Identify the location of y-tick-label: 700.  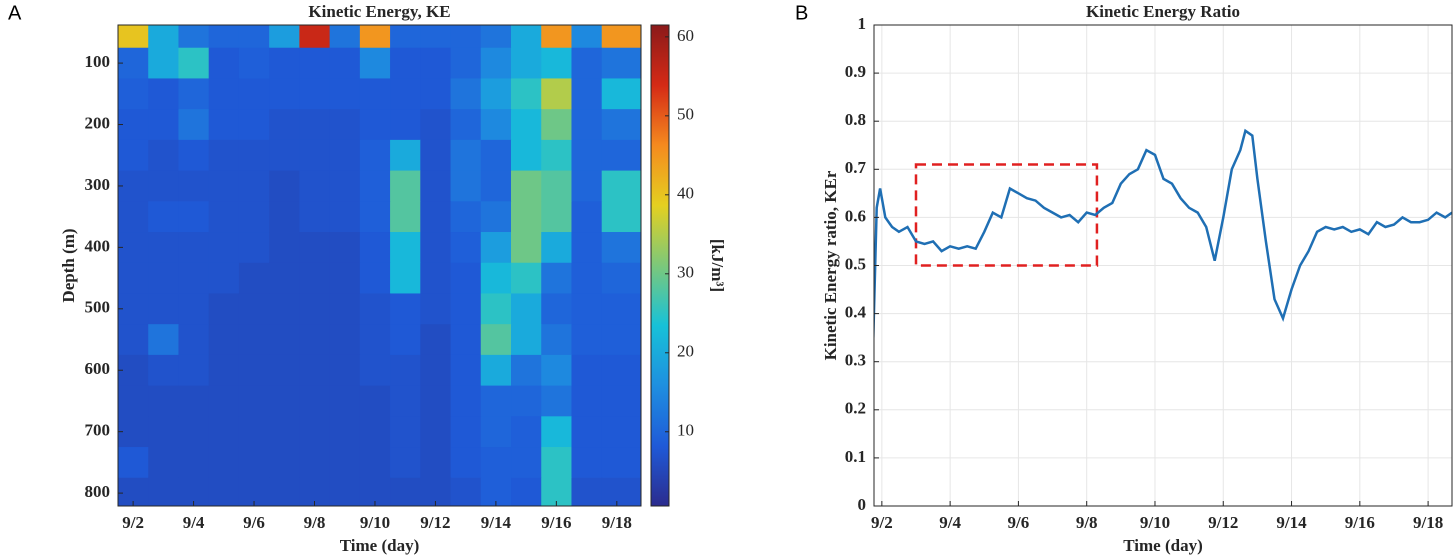
(98, 430).